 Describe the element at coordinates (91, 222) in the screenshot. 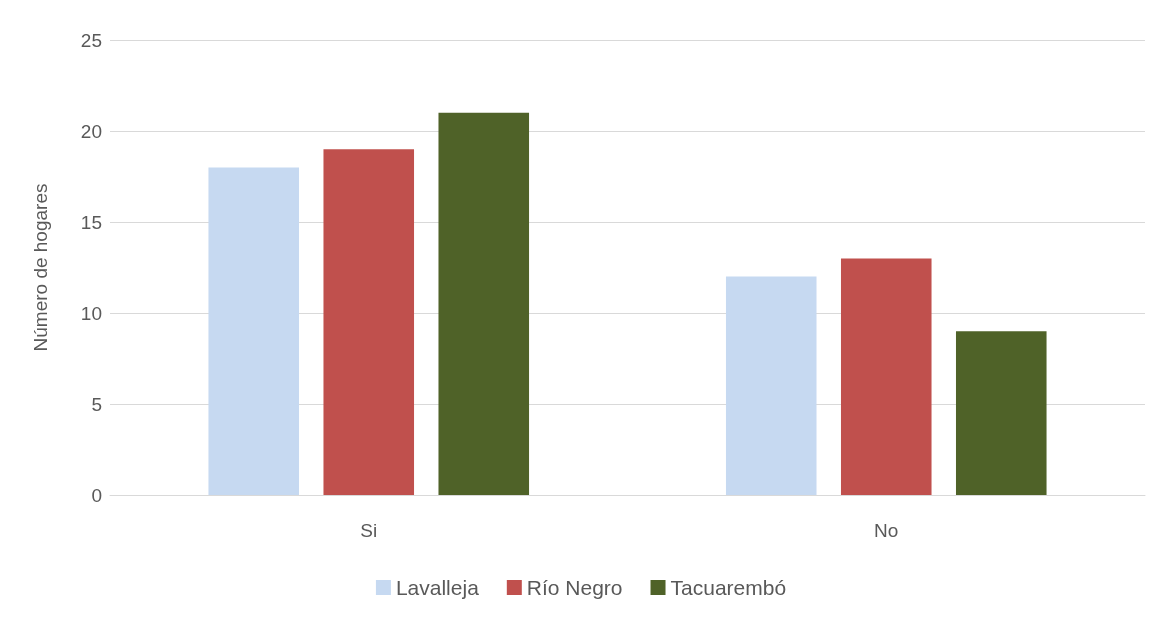

I see `y-tick-label: 15` at that location.